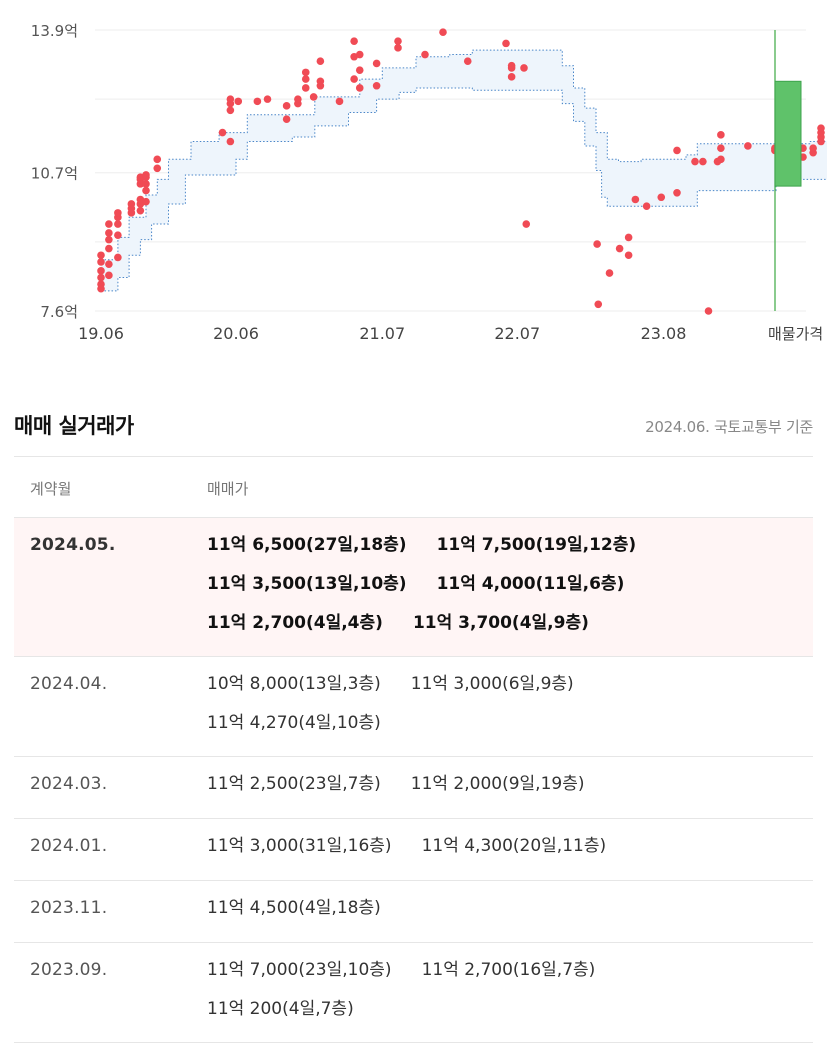 Image resolution: width=827 pixels, height=1053 pixels. What do you see at coordinates (502, 914) in the screenshot?
I see `price-line: 11억 4,500(4일,18층)` at bounding box center [502, 914].